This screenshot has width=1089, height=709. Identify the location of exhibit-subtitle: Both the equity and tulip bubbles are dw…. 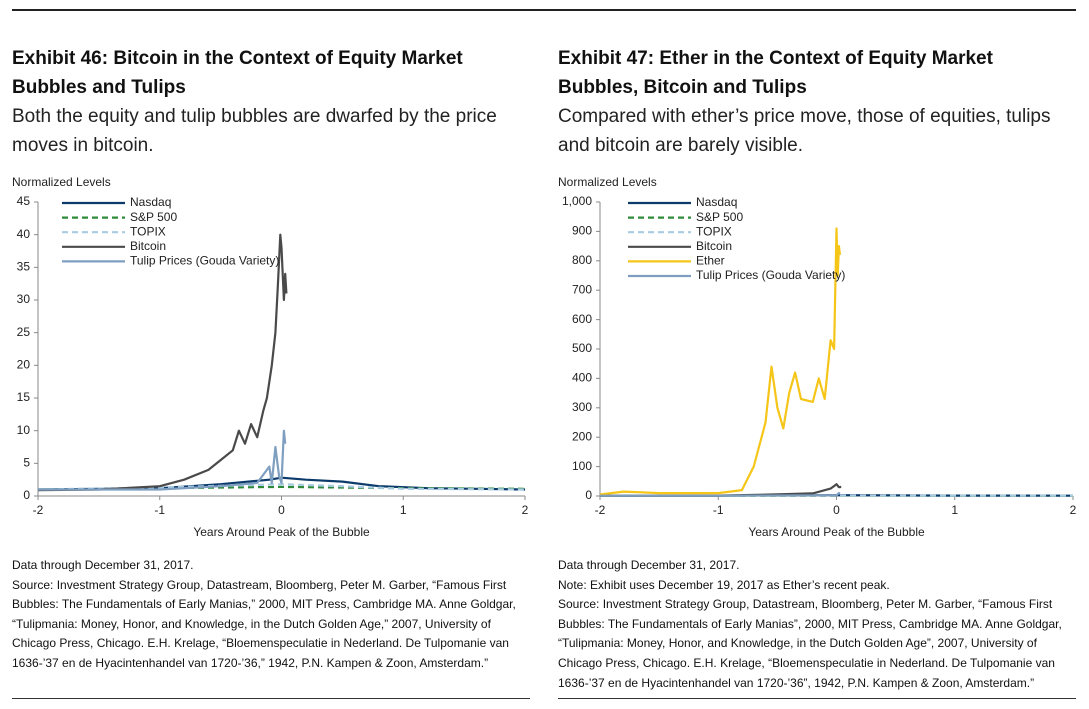
(254, 131).